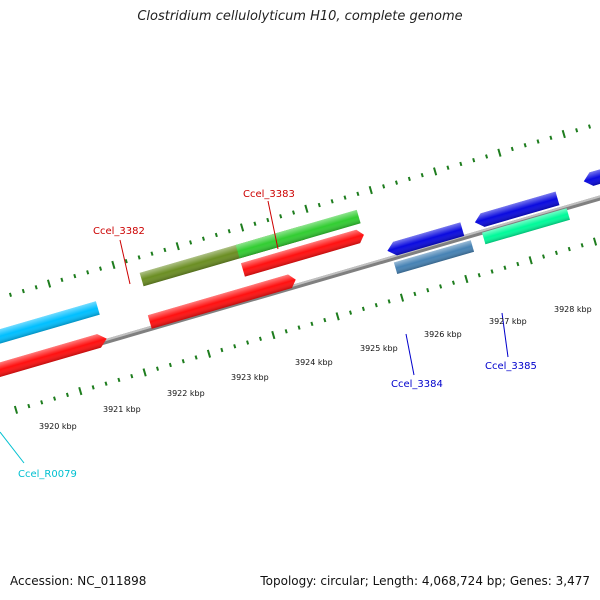  I want to click on tick-label: 3926 kbp, so click(443, 334).